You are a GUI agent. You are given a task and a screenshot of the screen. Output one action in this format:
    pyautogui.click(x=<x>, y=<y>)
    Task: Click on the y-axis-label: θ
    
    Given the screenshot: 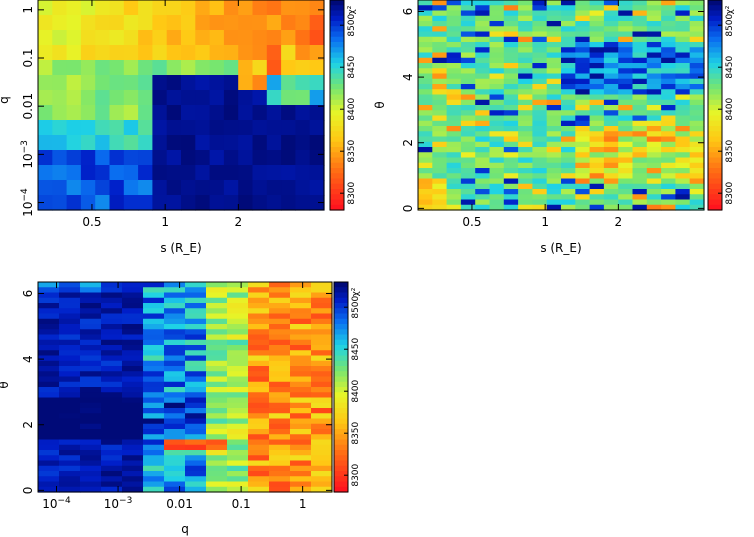 What is the action you would take?
    pyautogui.click(x=5, y=384)
    